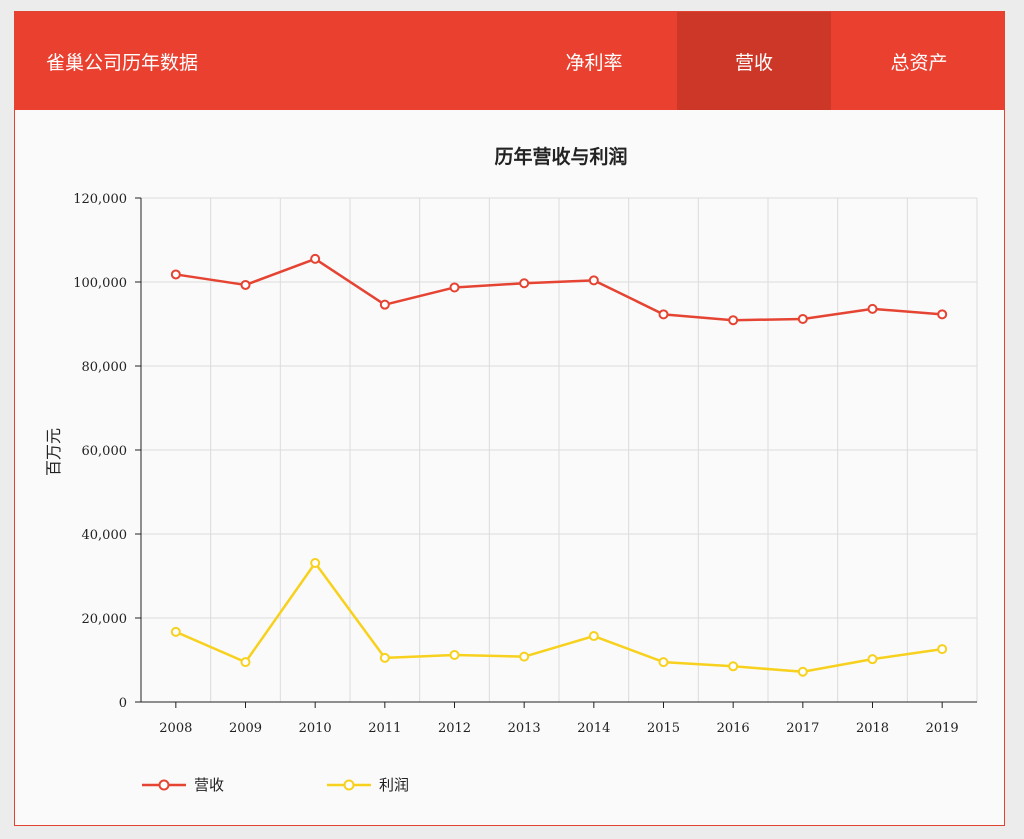 The image size is (1024, 839). Describe the element at coordinates (209, 785) in the screenshot. I see `legend-label-revenue: 营收` at that location.